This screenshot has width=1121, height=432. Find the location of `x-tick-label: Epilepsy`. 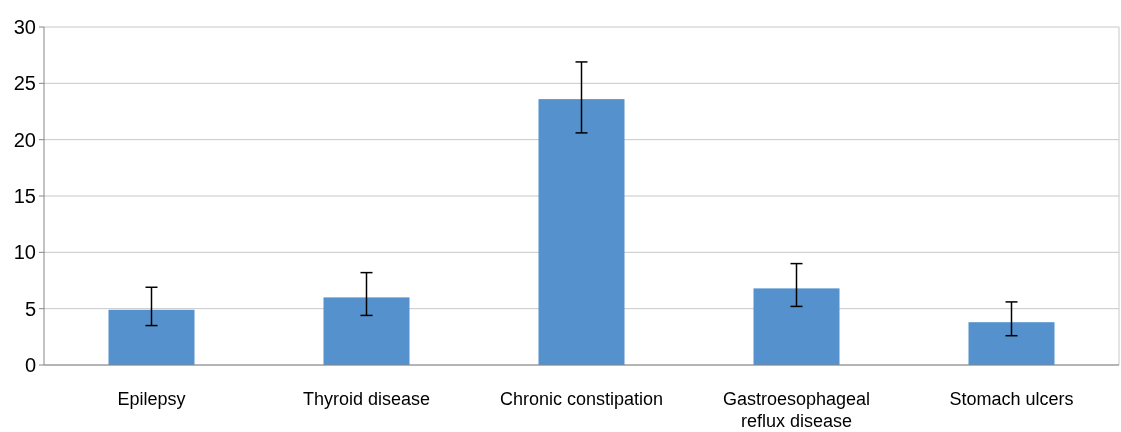

x-tick-label: Epilepsy is located at coordinates (151, 399).